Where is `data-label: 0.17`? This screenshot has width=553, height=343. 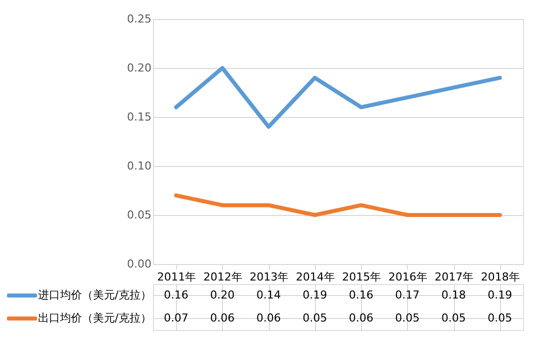
data-label: 0.17 is located at coordinates (407, 295).